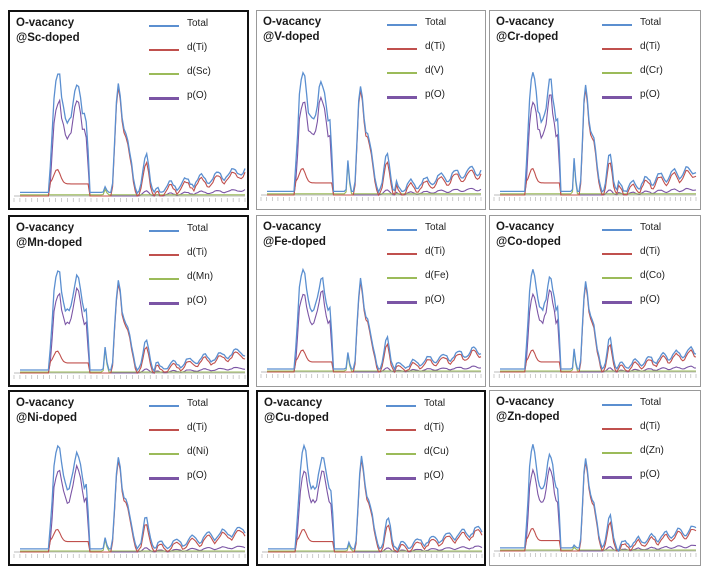 The width and height of the screenshot is (707, 571). I want to click on panel-title: O-vacancy @Cu-doped, so click(296, 411).